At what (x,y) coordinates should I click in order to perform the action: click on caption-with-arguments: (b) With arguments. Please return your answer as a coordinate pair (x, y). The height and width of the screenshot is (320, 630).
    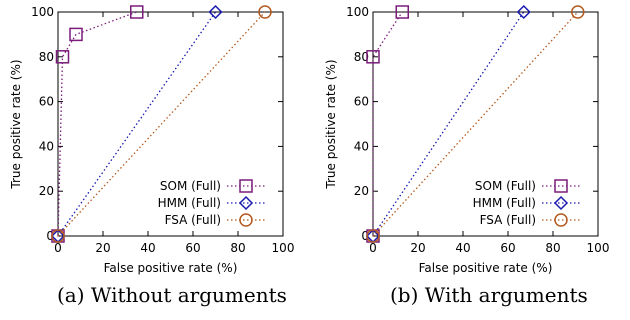
    Looking at the image, I should click on (489, 295).